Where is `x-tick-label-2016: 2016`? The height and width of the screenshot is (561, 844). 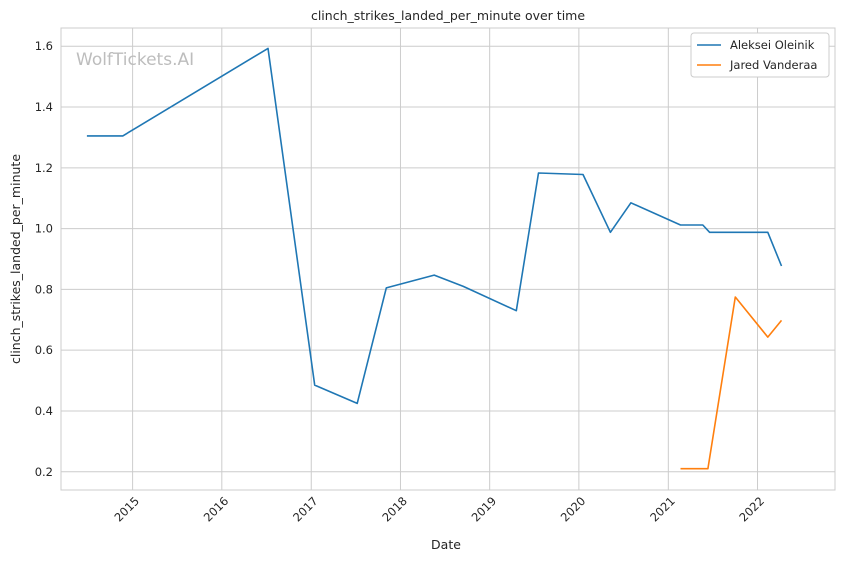
x-tick-label-2016: 2016 is located at coordinates (216, 509).